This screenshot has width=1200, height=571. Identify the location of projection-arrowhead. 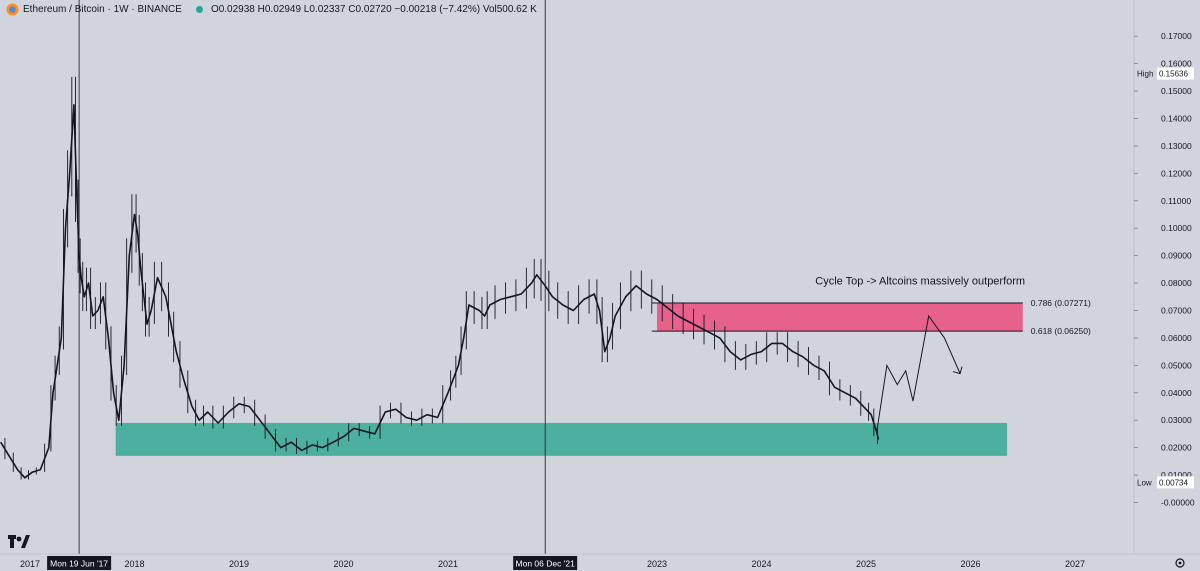
(957, 370).